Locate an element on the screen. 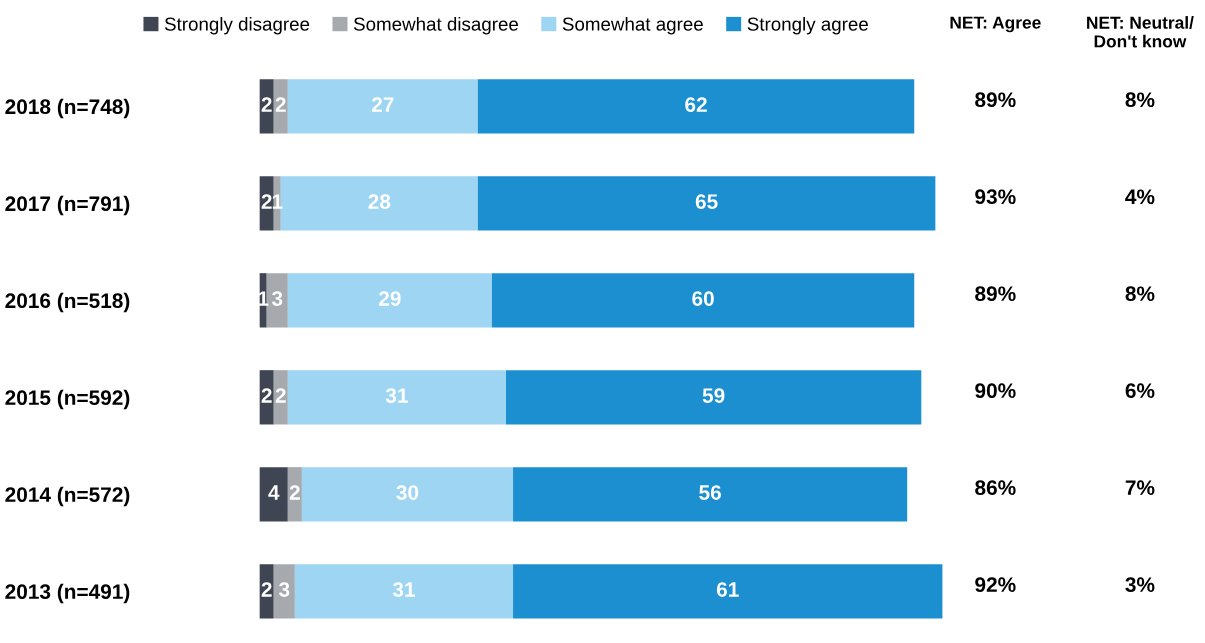 This screenshot has height=643, width=1205. data-label: 30 is located at coordinates (407, 492).